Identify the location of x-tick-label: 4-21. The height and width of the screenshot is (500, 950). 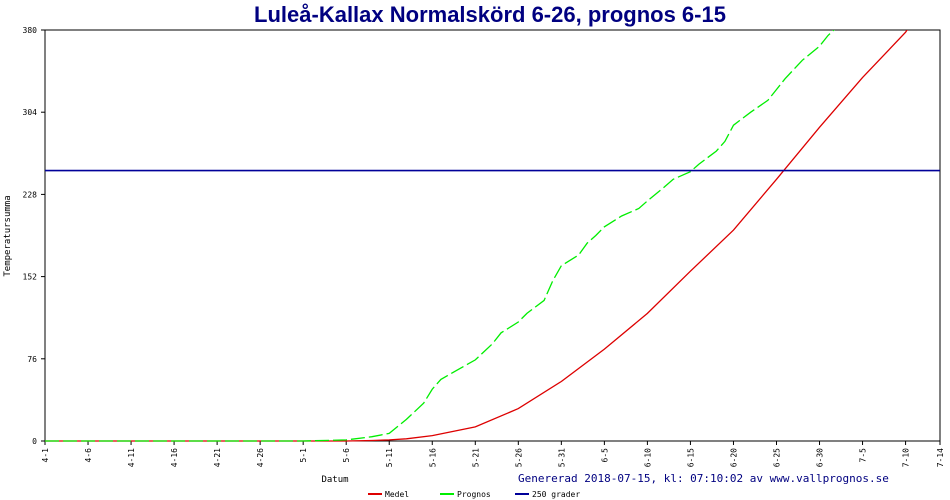
(217, 457).